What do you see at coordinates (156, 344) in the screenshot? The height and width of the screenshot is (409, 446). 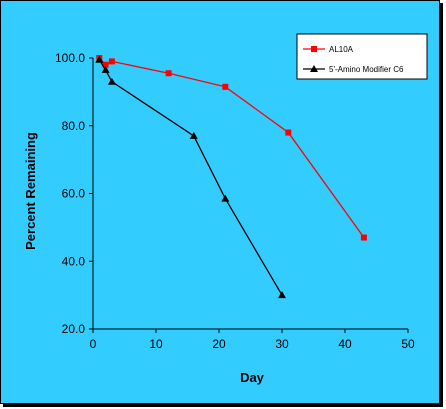 I see `x-tick-label: 10` at bounding box center [156, 344].